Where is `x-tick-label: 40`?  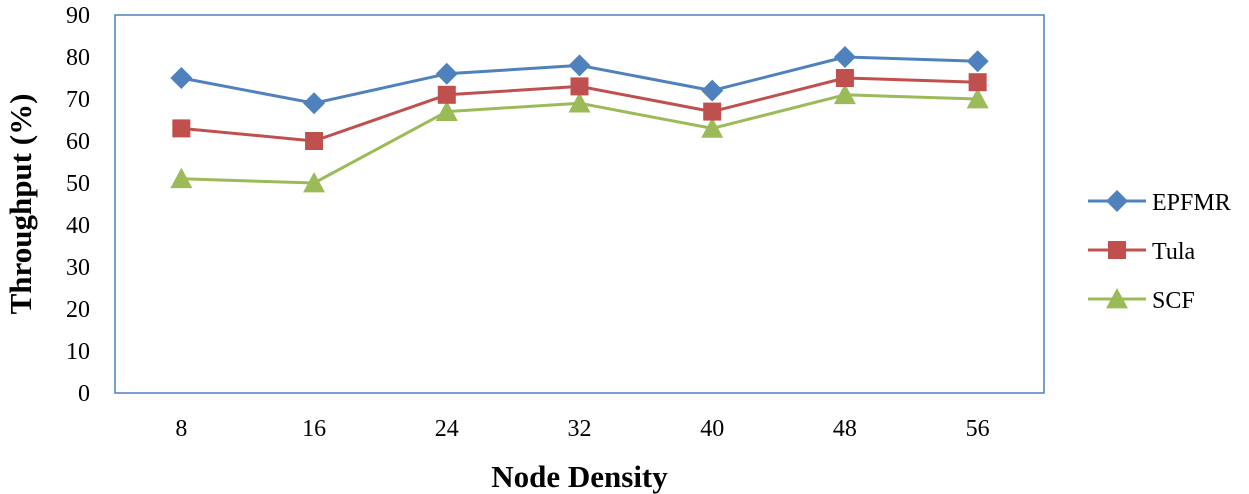
x-tick-label: 40 is located at coordinates (712, 429).